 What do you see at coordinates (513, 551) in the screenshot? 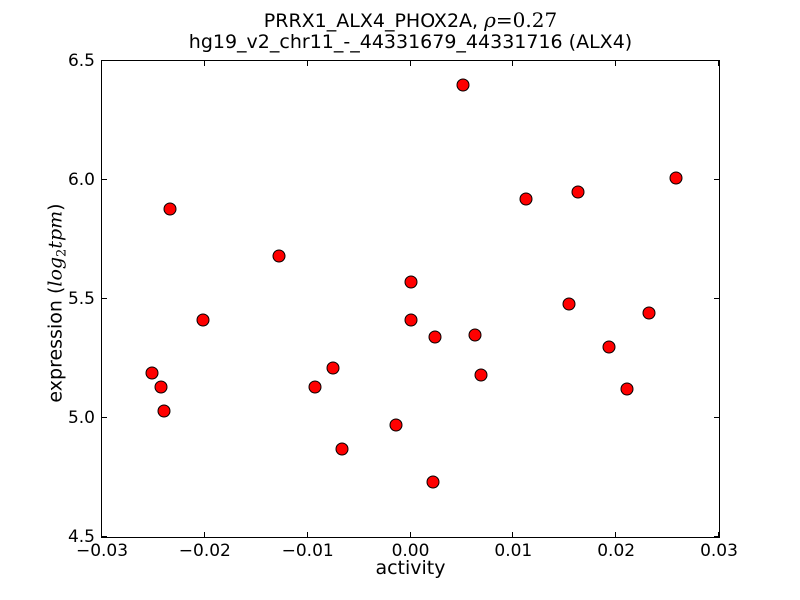
I see `x-tick-label: 0.01` at bounding box center [513, 551].